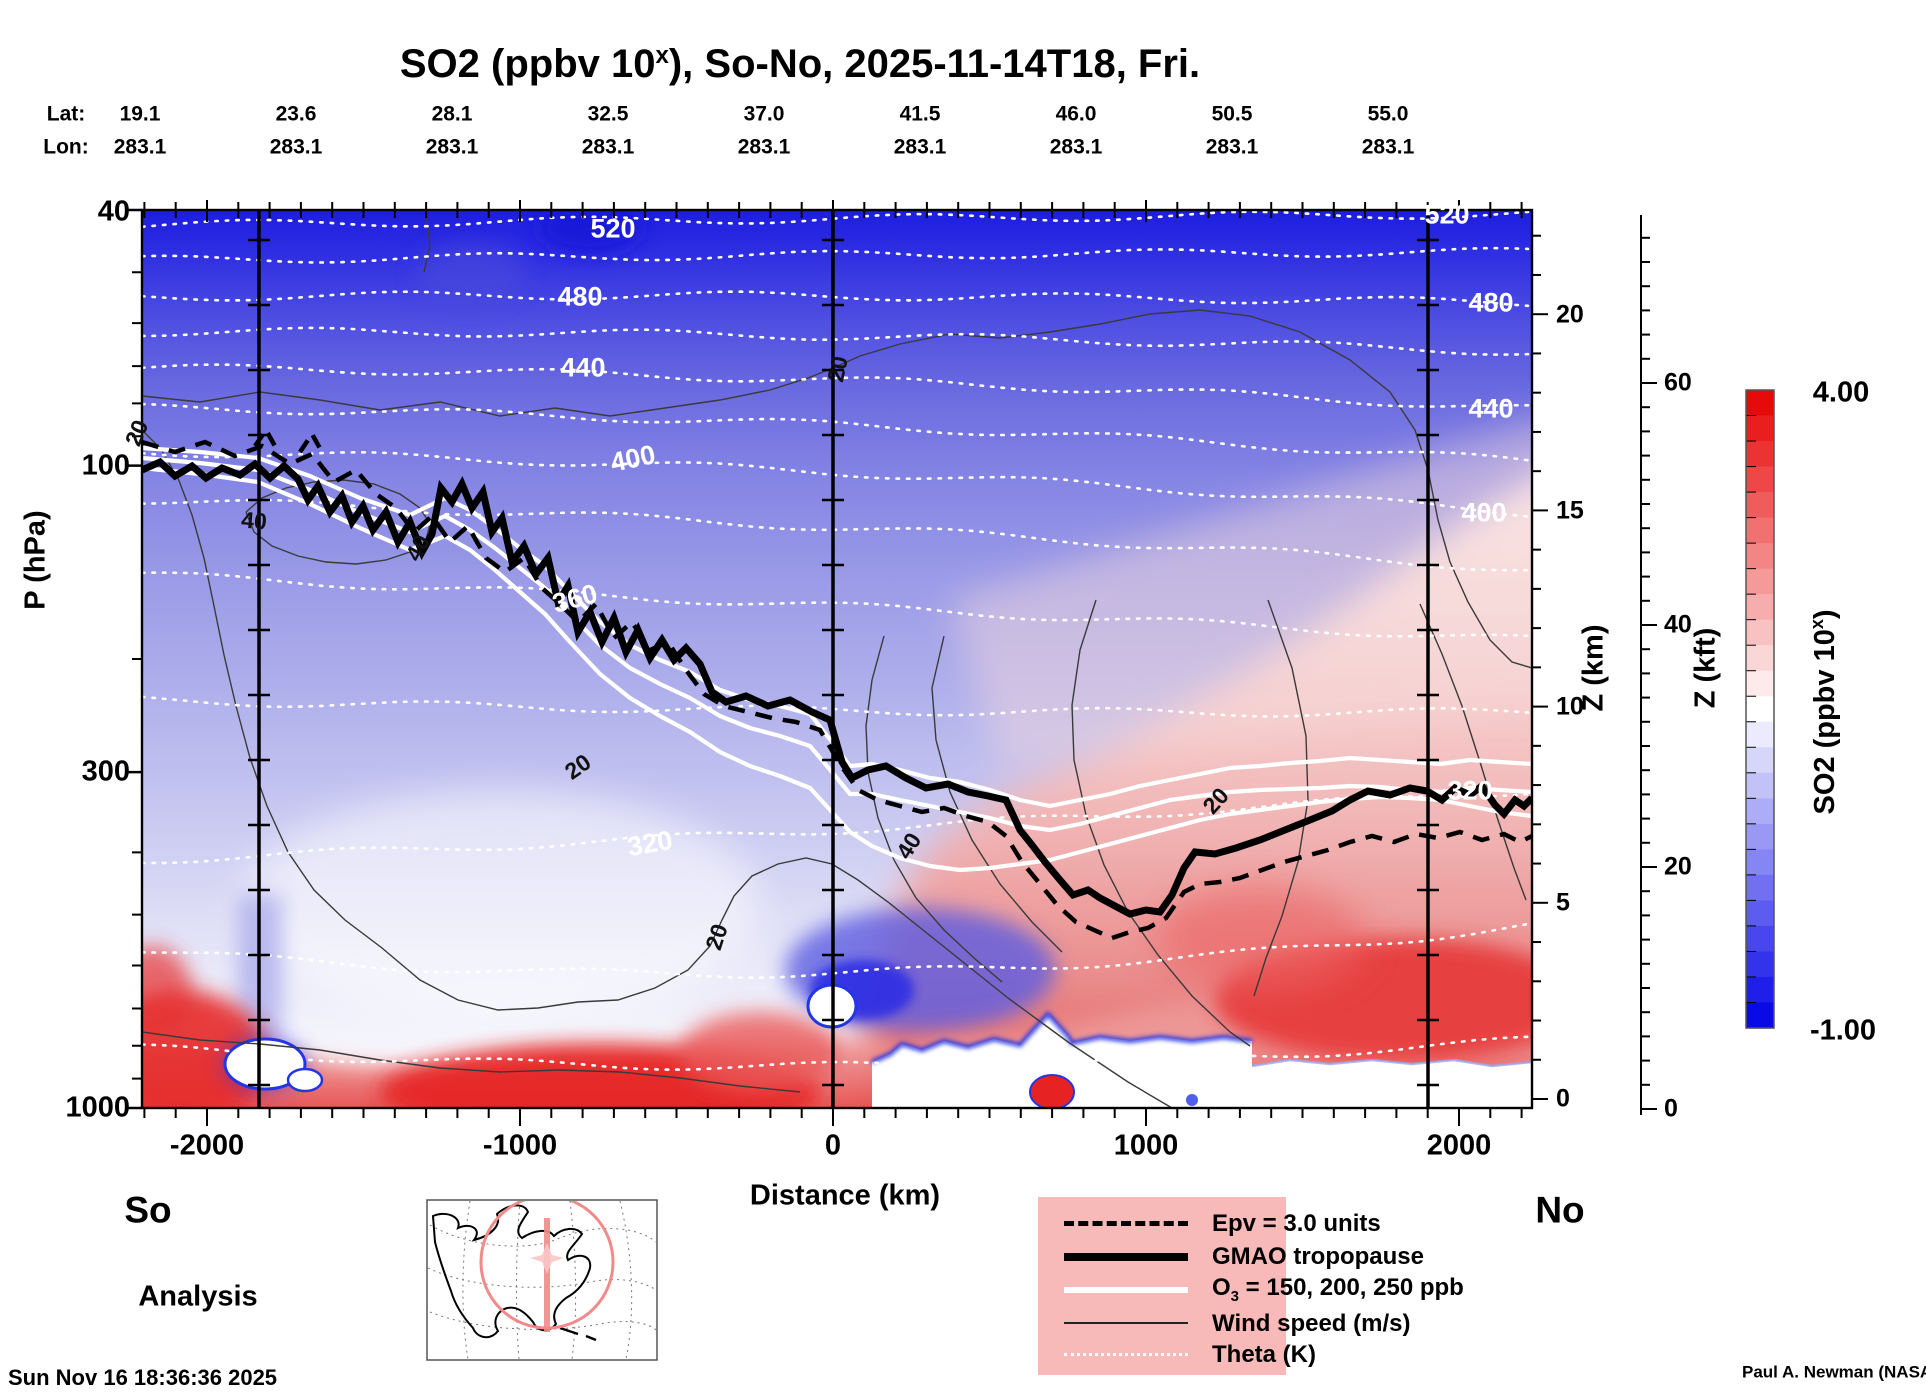 This screenshot has height=1394, width=1926. I want to click on theta-label-8: 440, so click(1491, 408).